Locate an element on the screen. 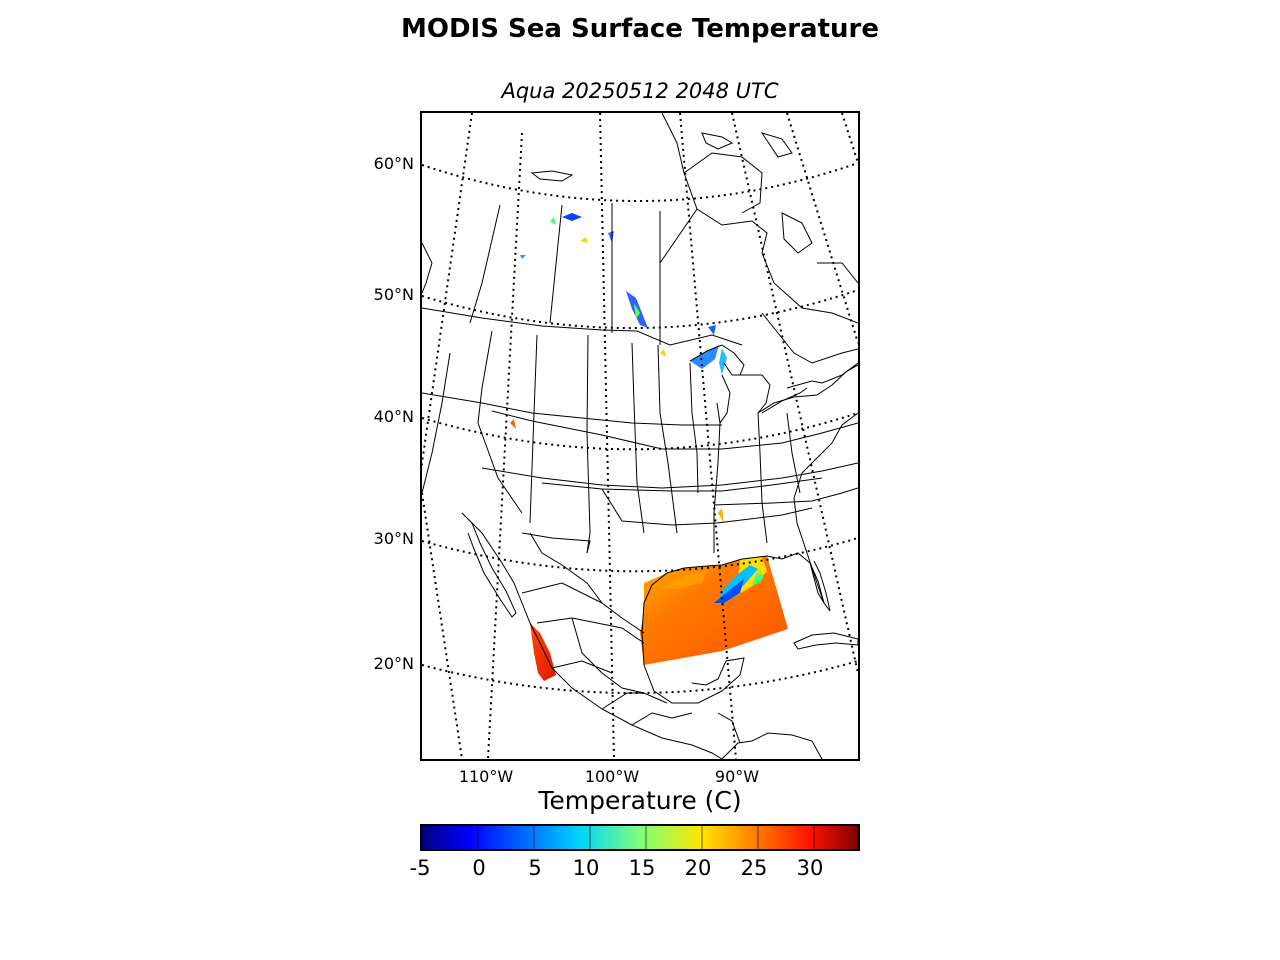 This screenshot has width=1280, height=960. lat-label-20n: 20°N is located at coordinates (393, 663).